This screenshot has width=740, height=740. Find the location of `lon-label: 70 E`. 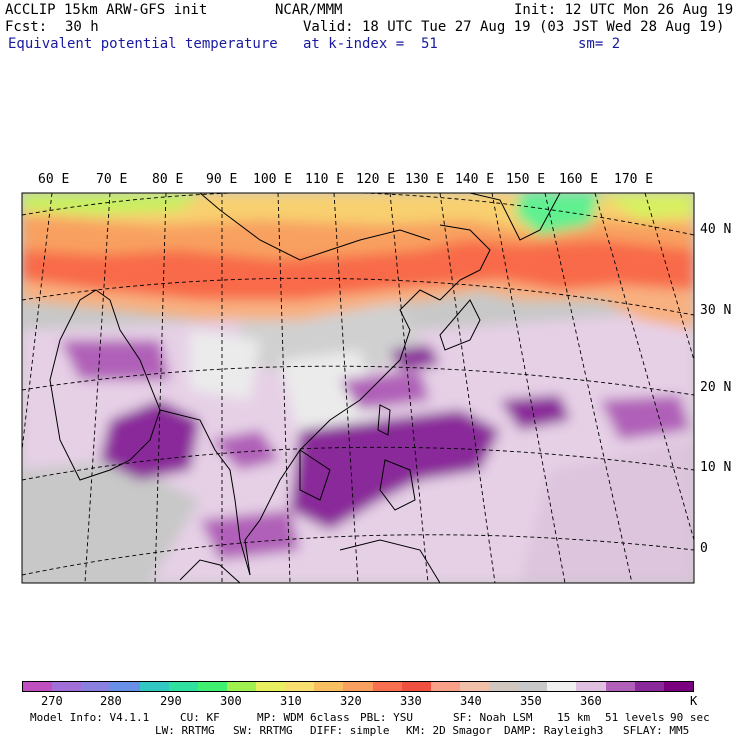

lon-label: 70 E is located at coordinates (112, 179).